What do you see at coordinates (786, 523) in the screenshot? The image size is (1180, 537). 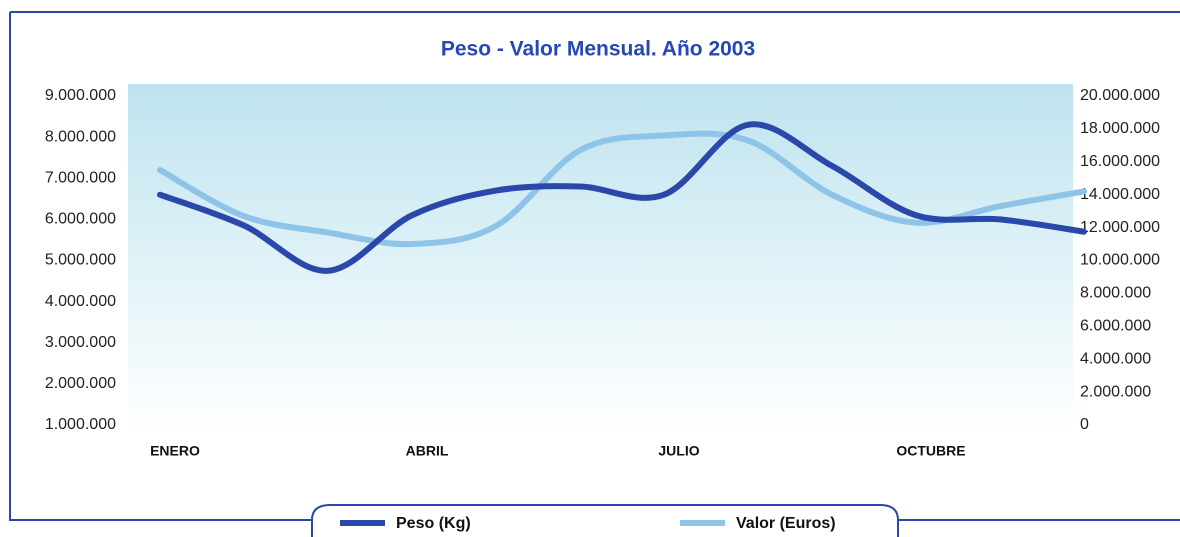 I see `legend-label: Valor (Euros)` at bounding box center [786, 523].